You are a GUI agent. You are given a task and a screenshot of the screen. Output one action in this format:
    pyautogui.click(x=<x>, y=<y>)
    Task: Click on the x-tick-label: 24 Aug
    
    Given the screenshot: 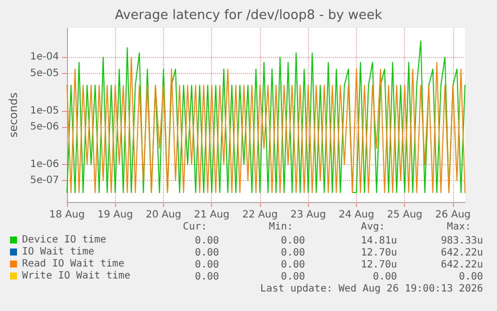 What is the action you would take?
    pyautogui.click(x=356, y=215)
    